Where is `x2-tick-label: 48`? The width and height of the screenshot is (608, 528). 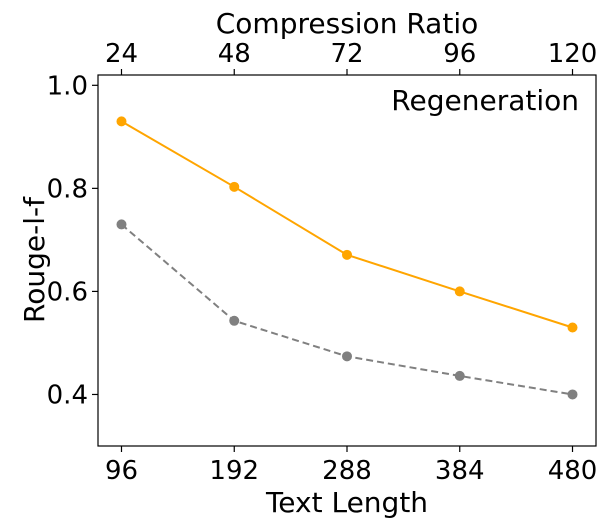 x2-tick-label: 48 is located at coordinates (234, 54).